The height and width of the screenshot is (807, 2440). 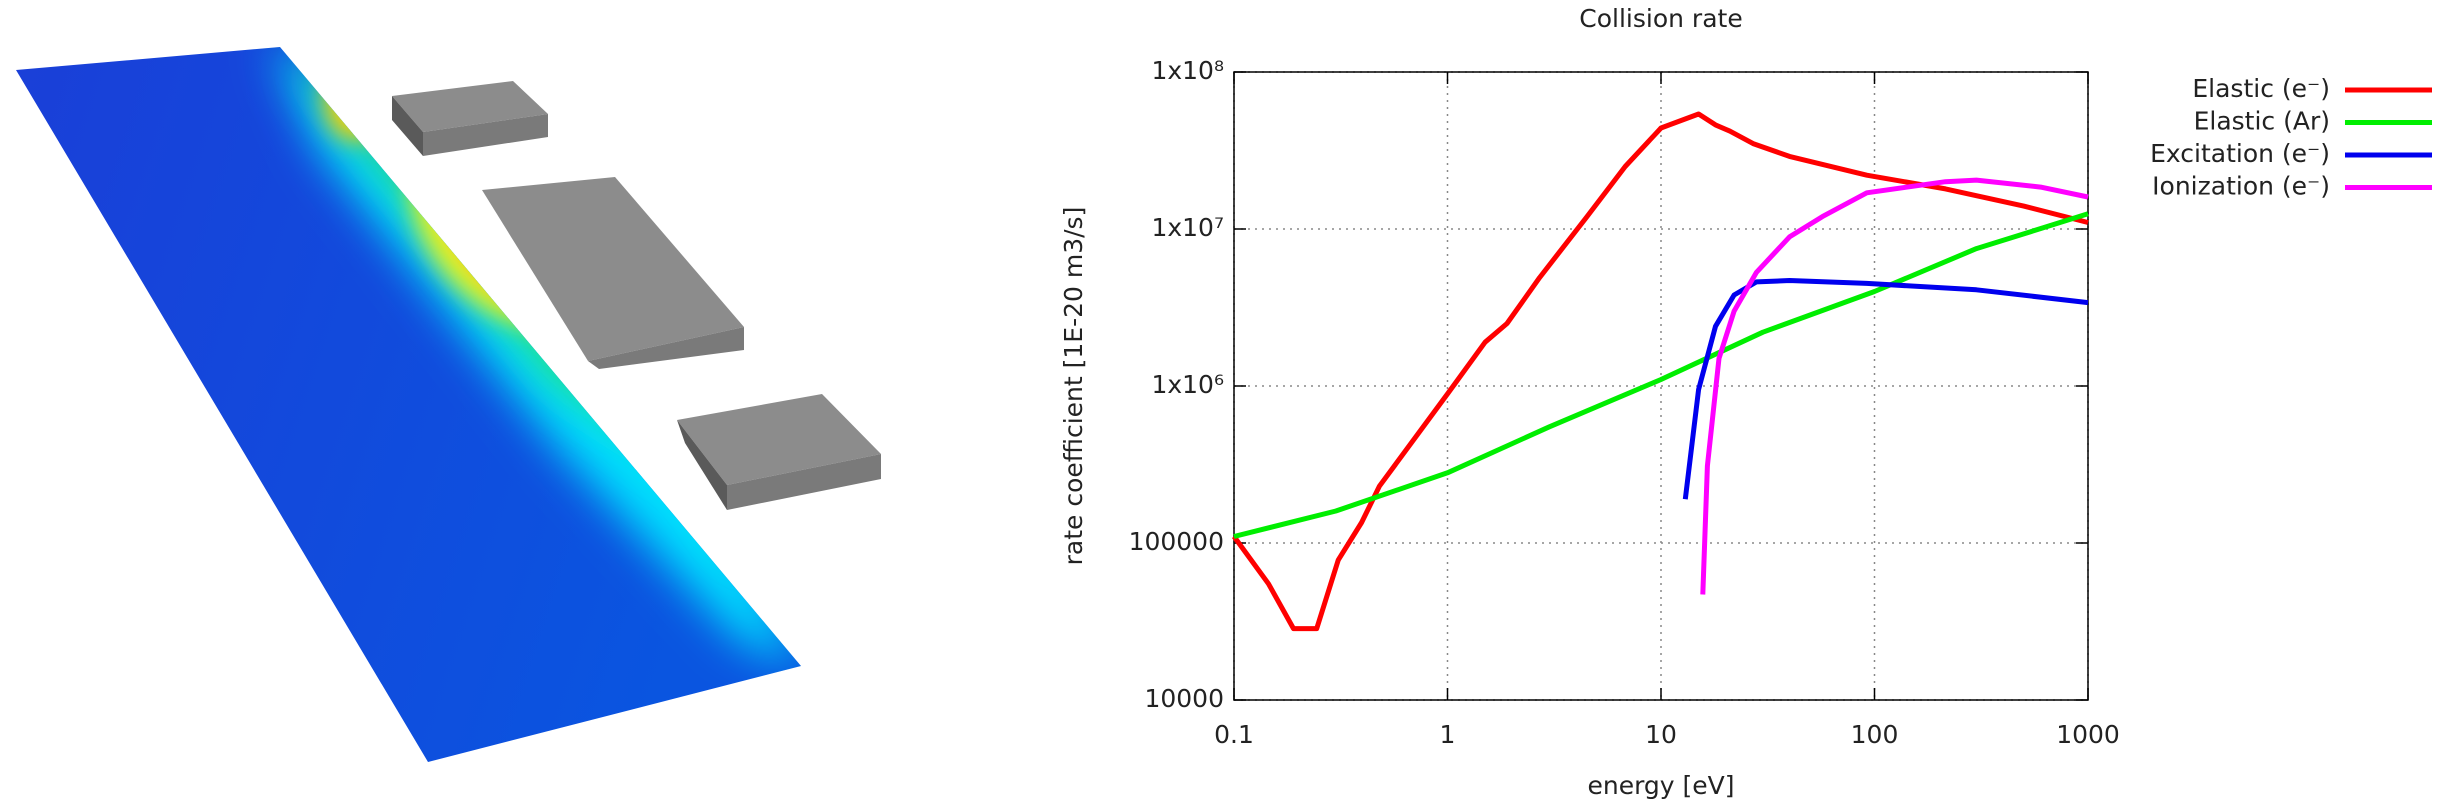 What do you see at coordinates (2240, 153) in the screenshot?
I see `legend-label: Excitation (e⁻)` at bounding box center [2240, 153].